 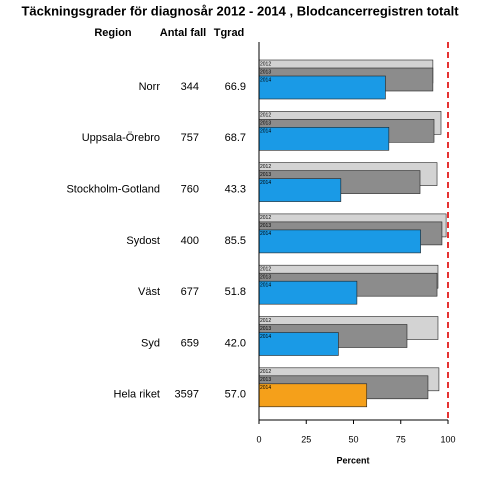 I want to click on cases-label: 757, so click(x=190, y=138).